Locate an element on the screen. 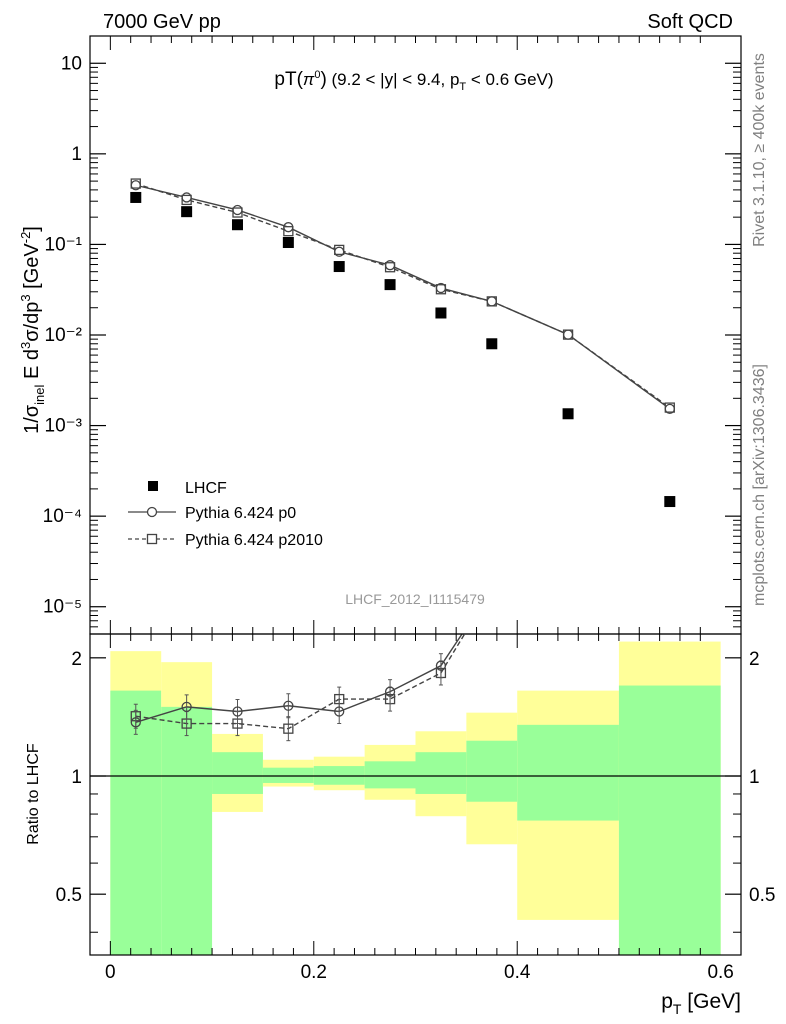 This screenshot has width=786, height=1024. energy-label: 7000 GeV pp is located at coordinates (162, 22).